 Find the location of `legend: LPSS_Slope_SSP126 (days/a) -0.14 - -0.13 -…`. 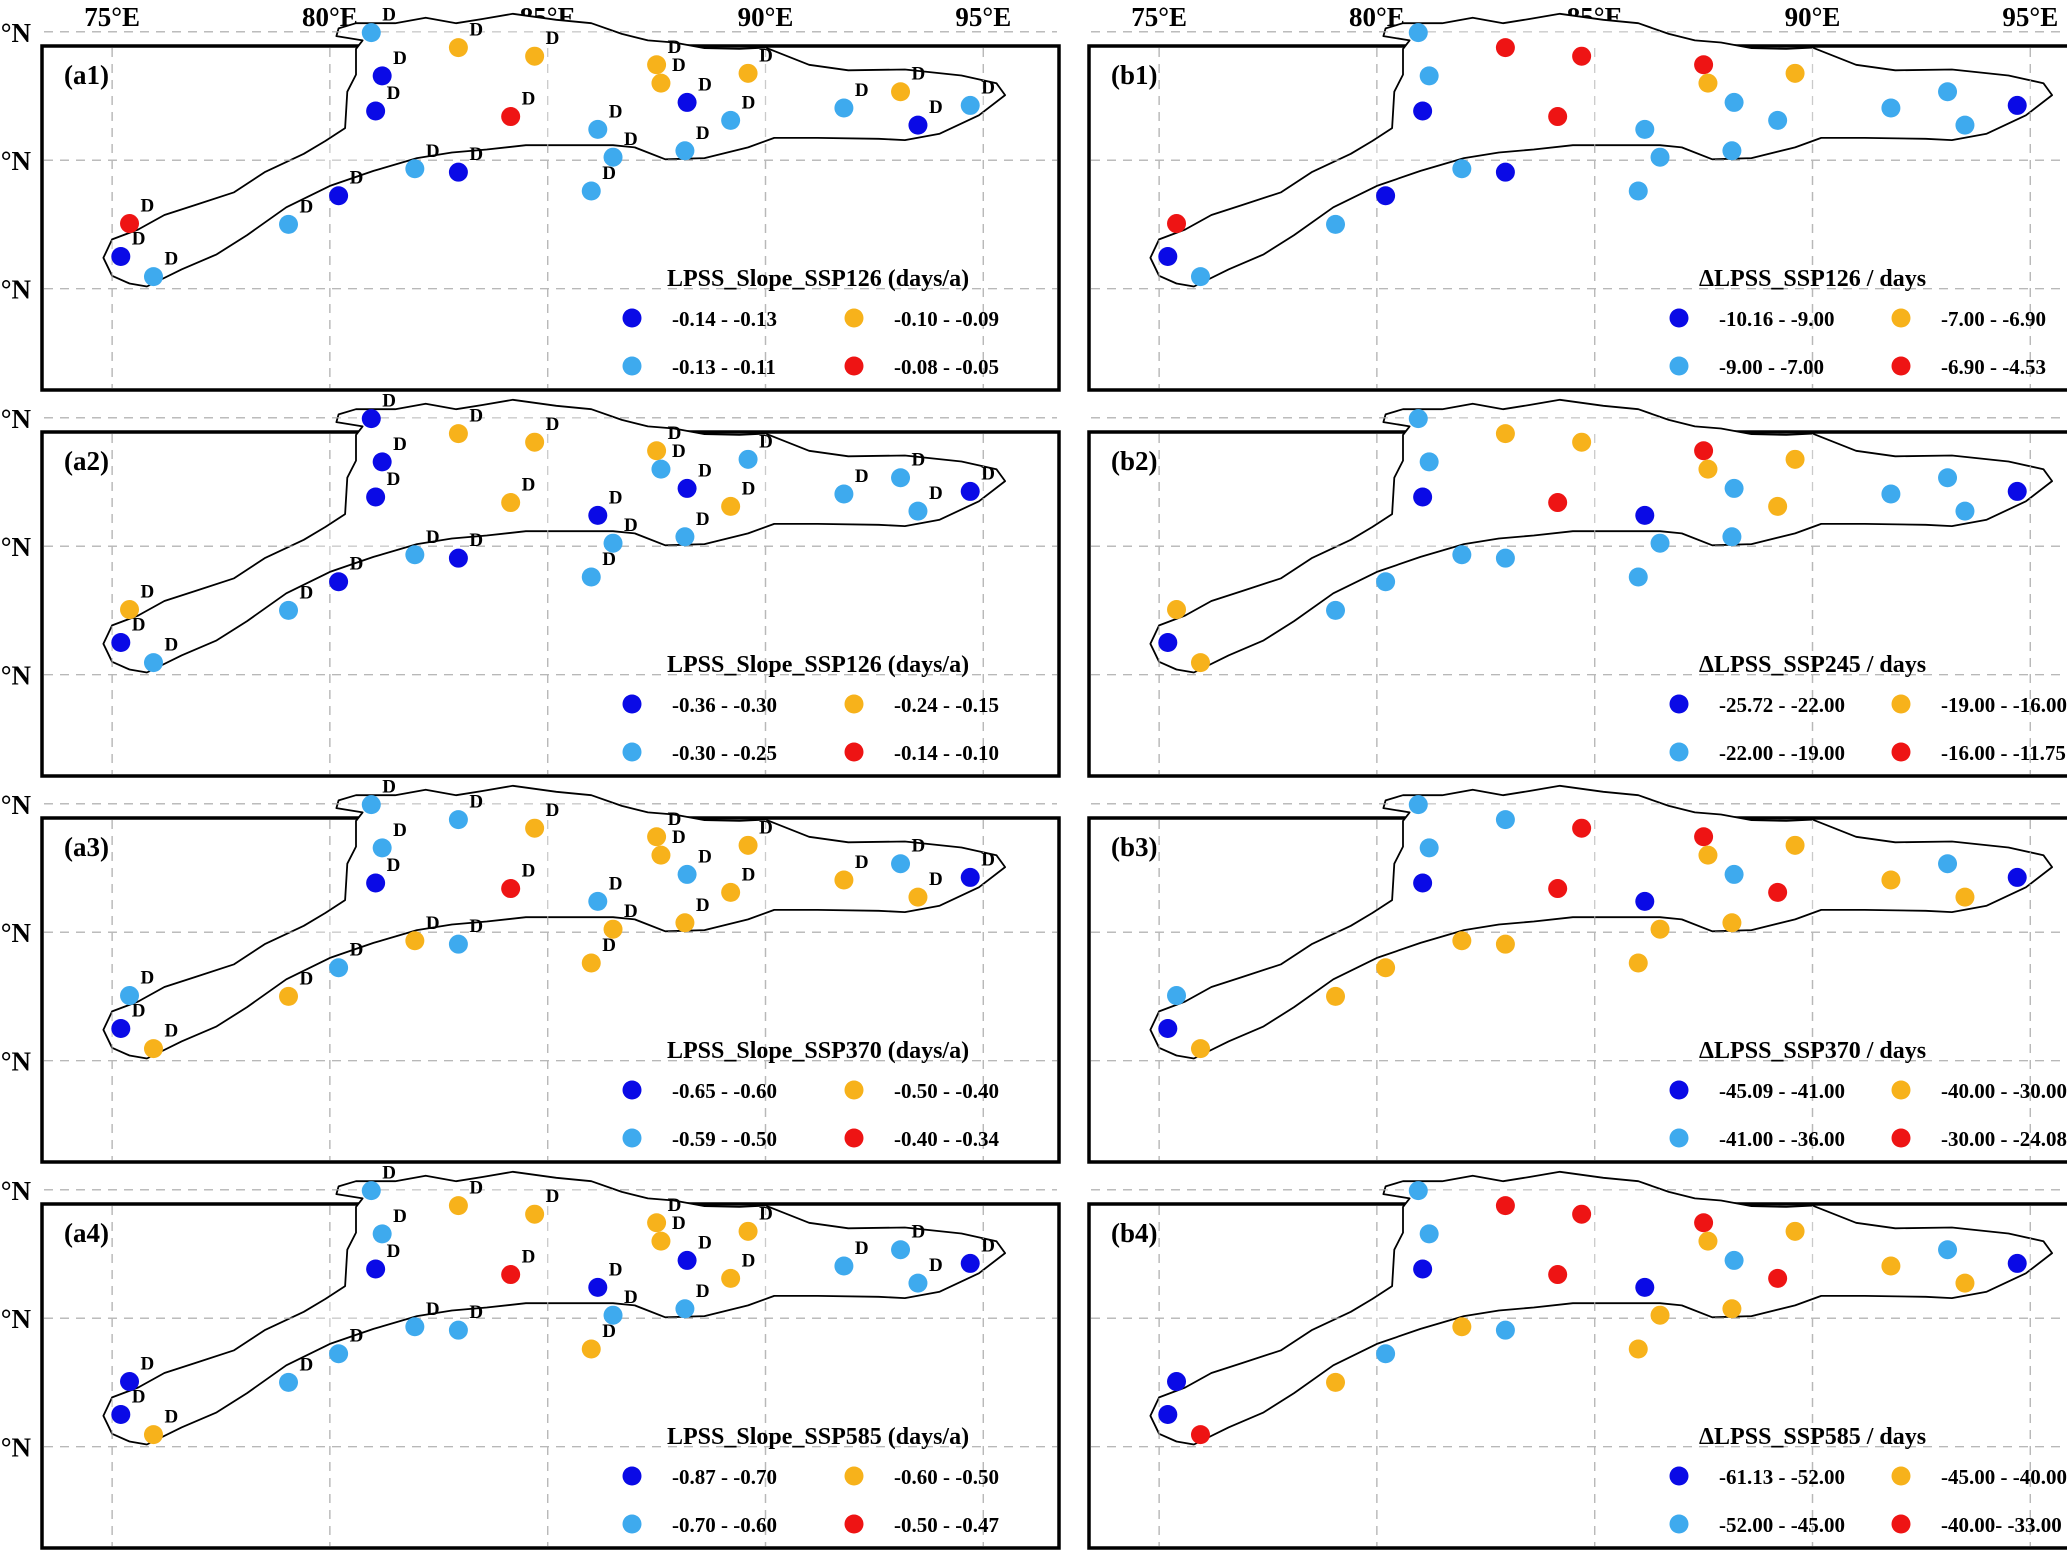

legend: LPSS_Slope_SSP126 (days/a) -0.14 - -0.13 -… is located at coordinates (810, 322).